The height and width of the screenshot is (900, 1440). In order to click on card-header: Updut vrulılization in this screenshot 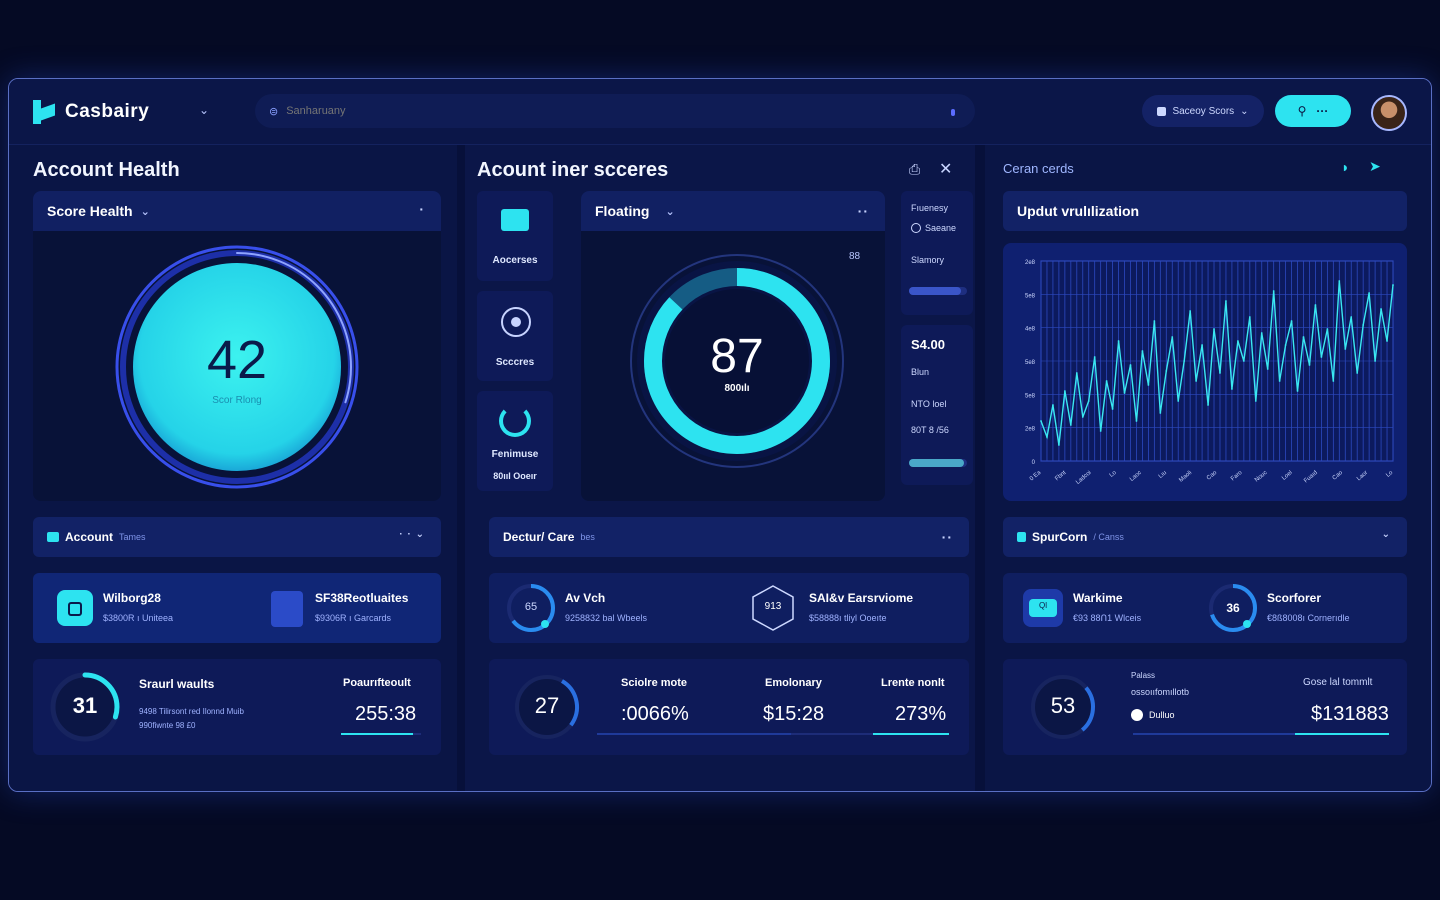, I will do `click(1205, 211)`.